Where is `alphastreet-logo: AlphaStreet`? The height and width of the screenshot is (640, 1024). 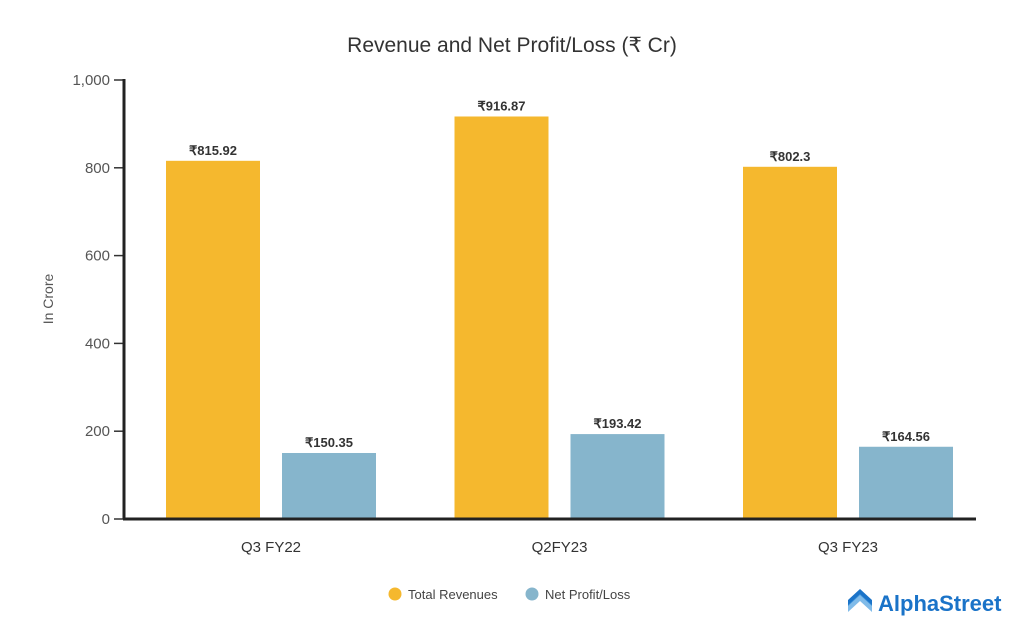
alphastreet-logo: AlphaStreet is located at coordinates (925, 602).